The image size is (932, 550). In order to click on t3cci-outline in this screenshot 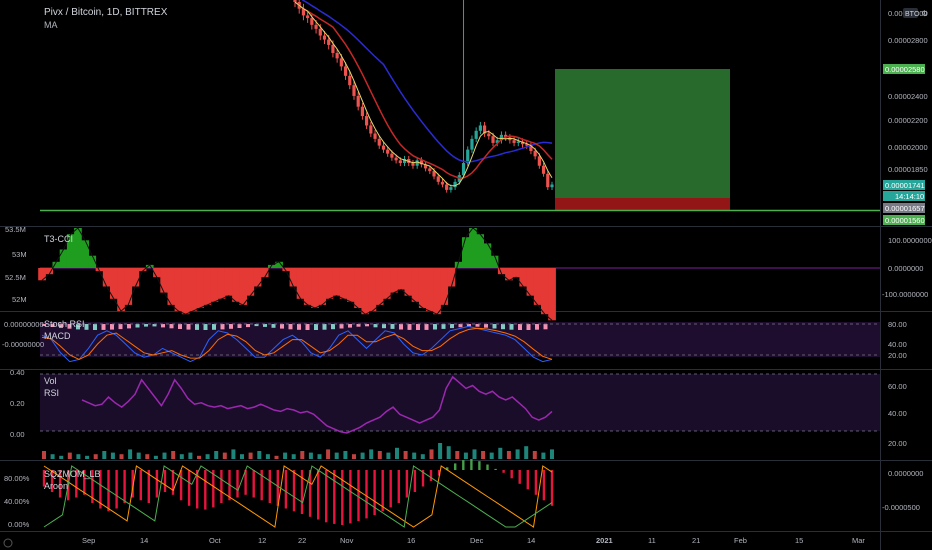, I will do `click(297, 274)`.